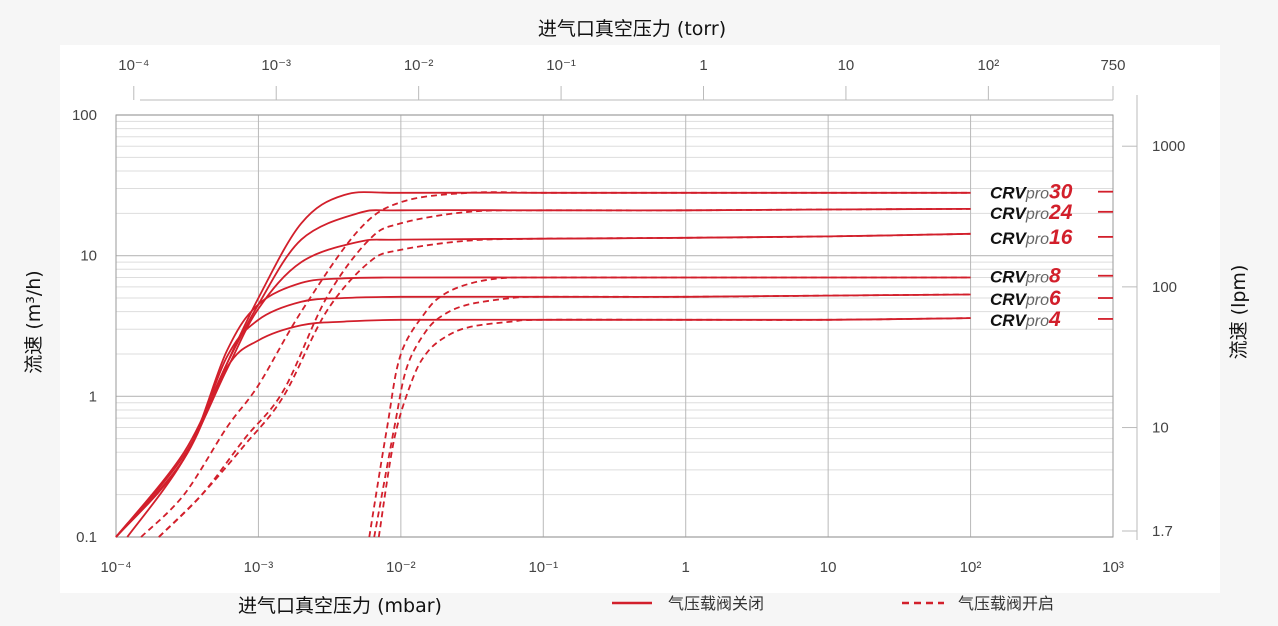  I want to click on model-label-crvpro6: CRVpro6, so click(1025, 298).